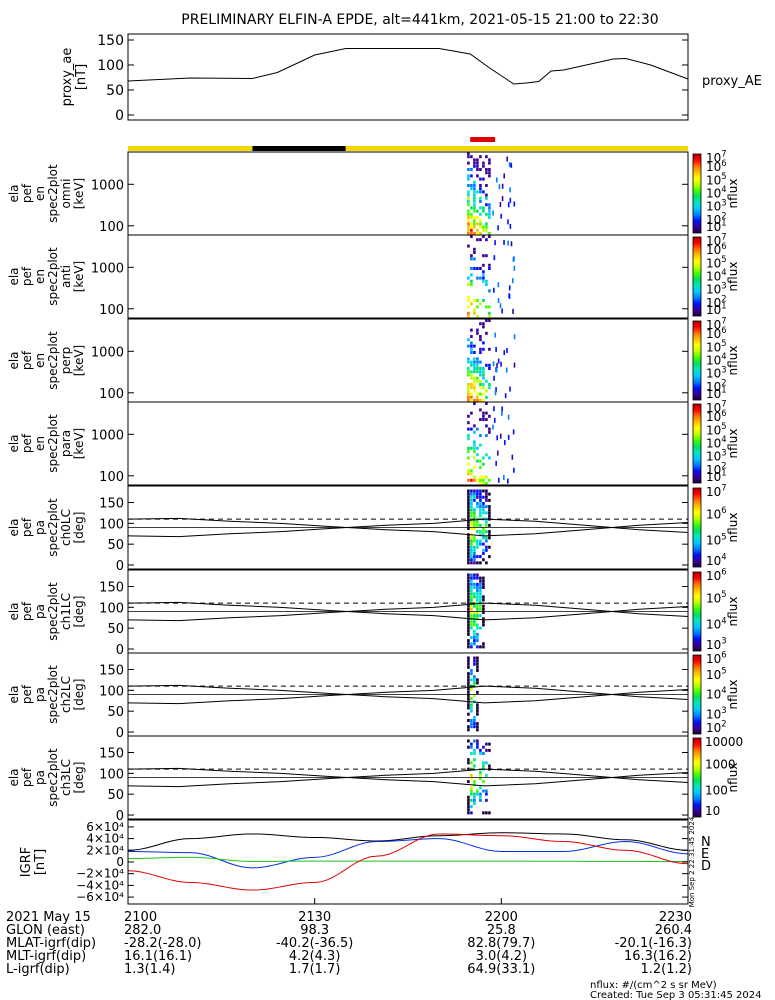 This screenshot has width=775, height=1000. Describe the element at coordinates (733, 194) in the screenshot. I see `colorbar-label: nflux` at that location.